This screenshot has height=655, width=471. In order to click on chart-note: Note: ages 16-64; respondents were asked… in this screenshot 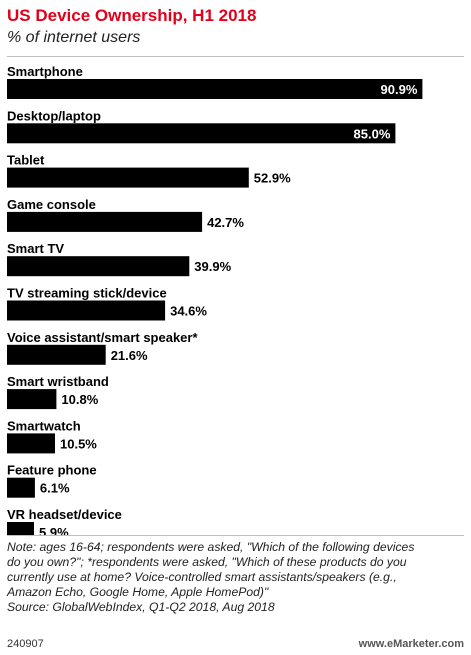, I will do `click(237, 577)`.